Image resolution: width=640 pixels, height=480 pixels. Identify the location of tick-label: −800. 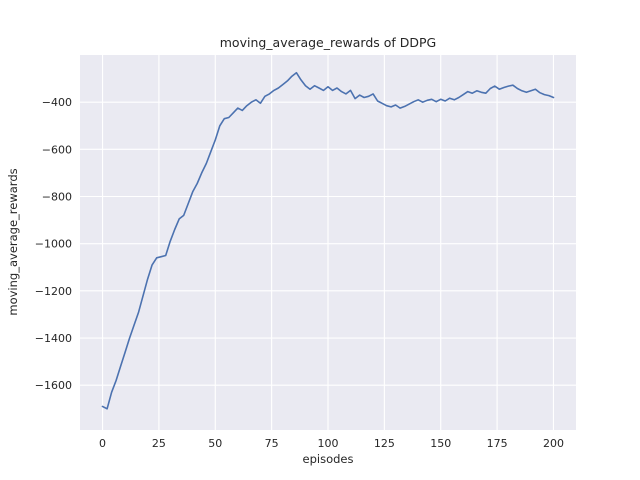
(57, 197).